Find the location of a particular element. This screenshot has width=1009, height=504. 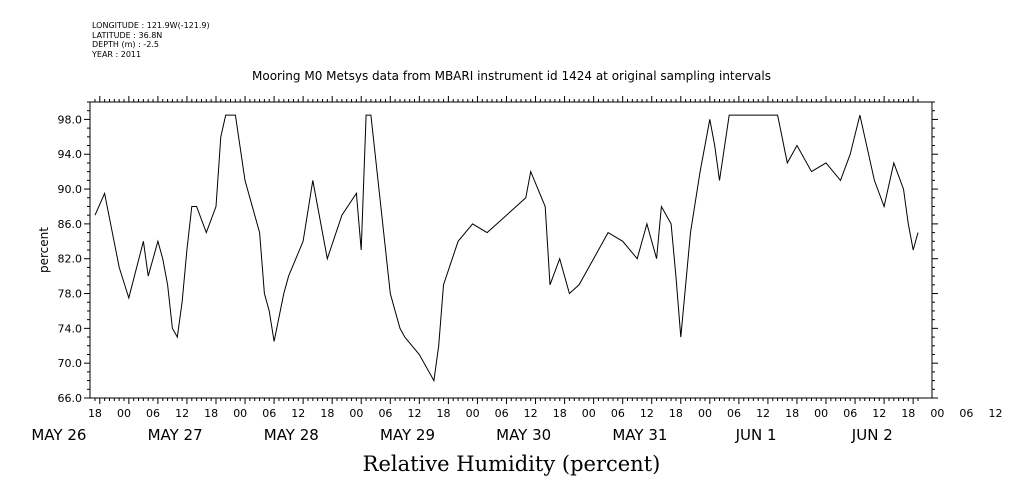

x-date-tick-label: JUN 2 is located at coordinates (872, 435).